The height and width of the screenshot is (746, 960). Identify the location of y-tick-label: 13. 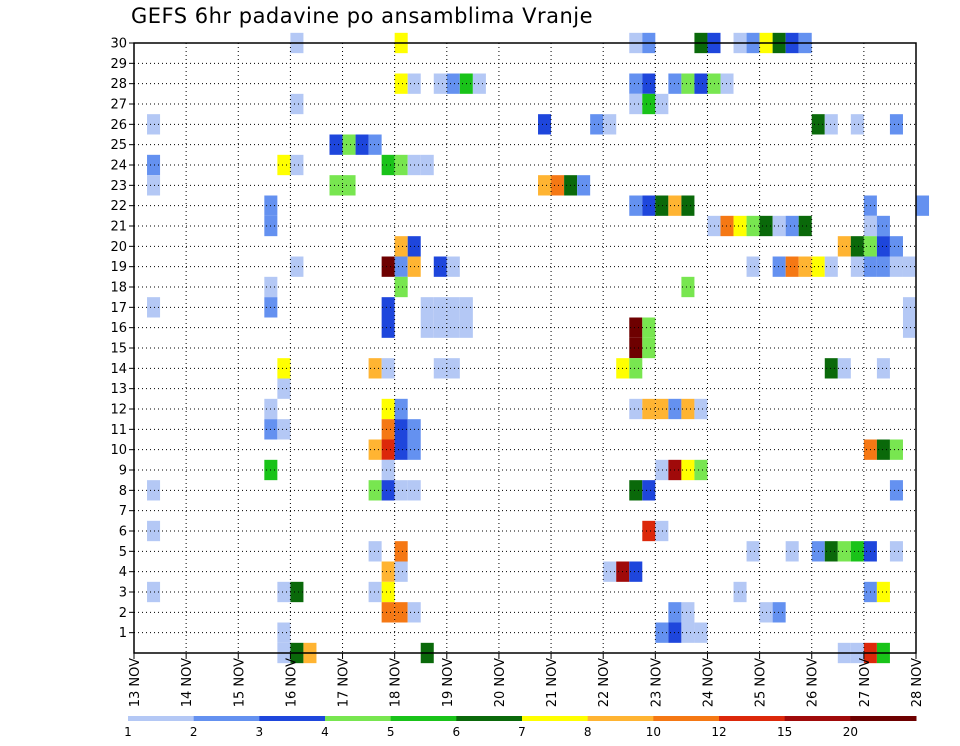
(118, 389).